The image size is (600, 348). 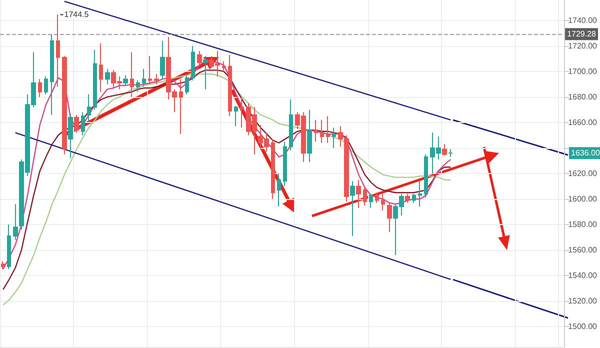 What do you see at coordinates (77, 15) in the screenshot?
I see `annotation: 1744.5` at bounding box center [77, 15].